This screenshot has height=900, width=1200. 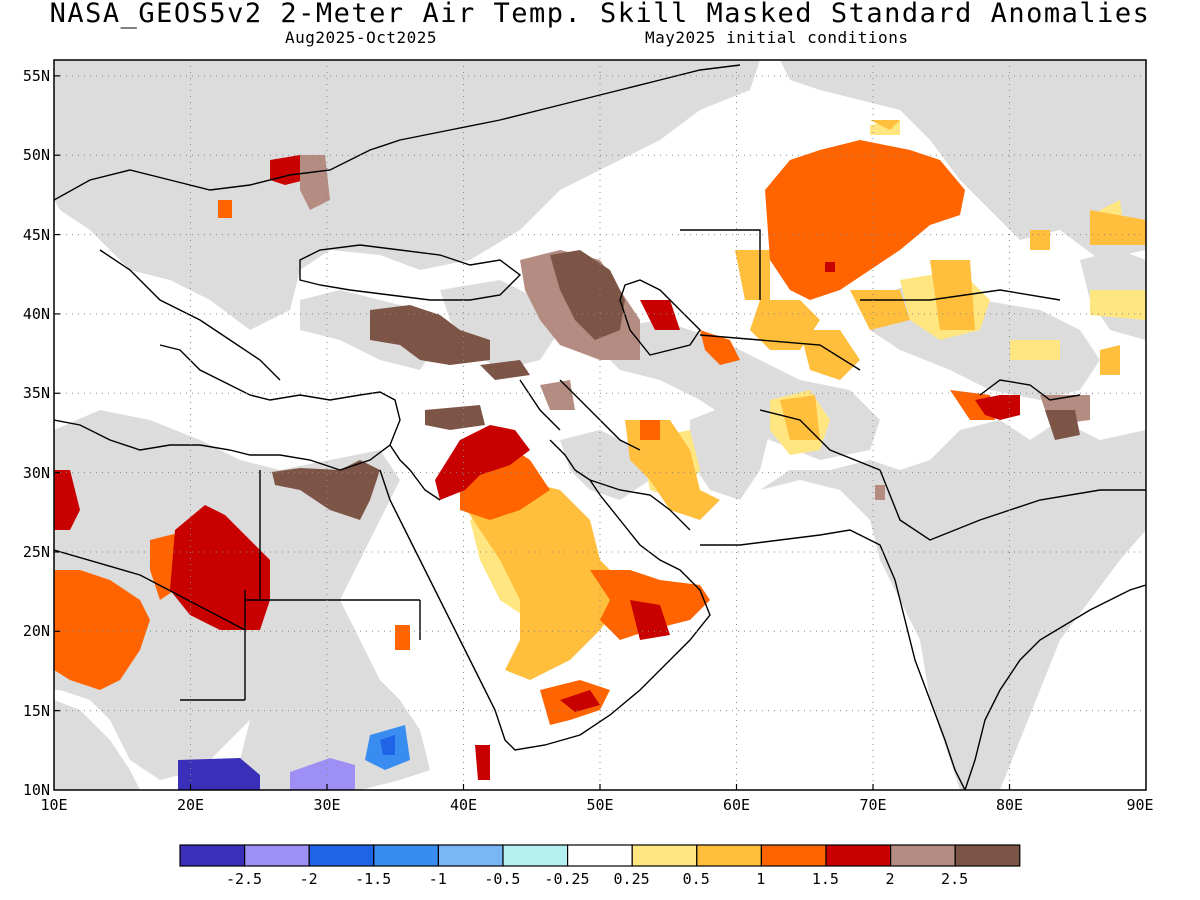 What do you see at coordinates (36, 711) in the screenshot?
I see `lat-label: 15N` at bounding box center [36, 711].